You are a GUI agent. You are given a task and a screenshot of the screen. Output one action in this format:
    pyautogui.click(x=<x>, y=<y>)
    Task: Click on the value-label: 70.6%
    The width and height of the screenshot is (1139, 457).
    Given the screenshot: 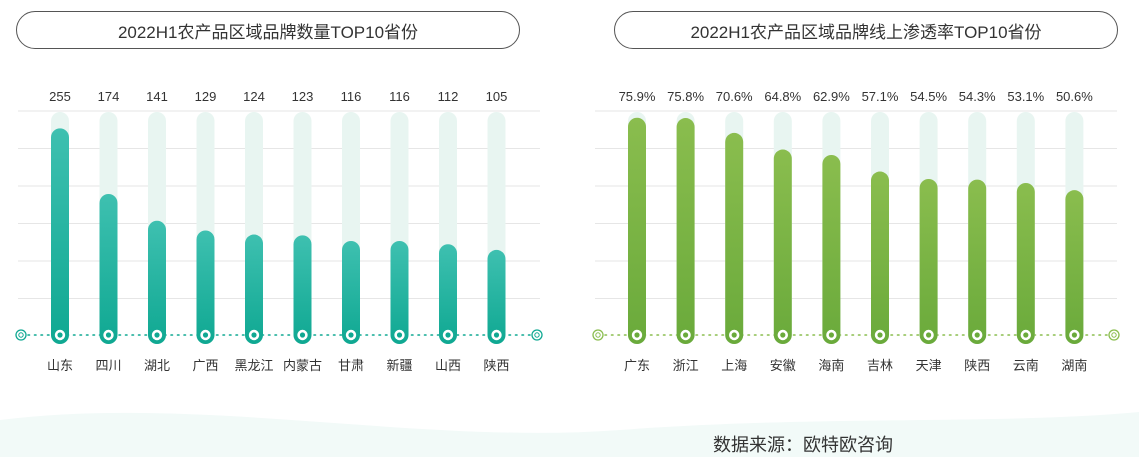 What is the action you would take?
    pyautogui.click(x=734, y=96)
    